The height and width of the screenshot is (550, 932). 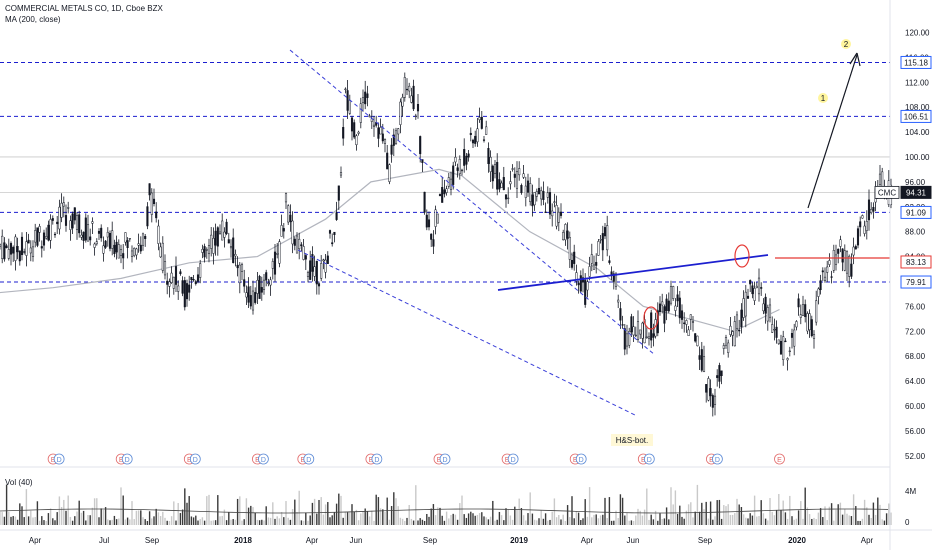 I want to click on price-label-tag: 94.31, so click(x=916, y=192).